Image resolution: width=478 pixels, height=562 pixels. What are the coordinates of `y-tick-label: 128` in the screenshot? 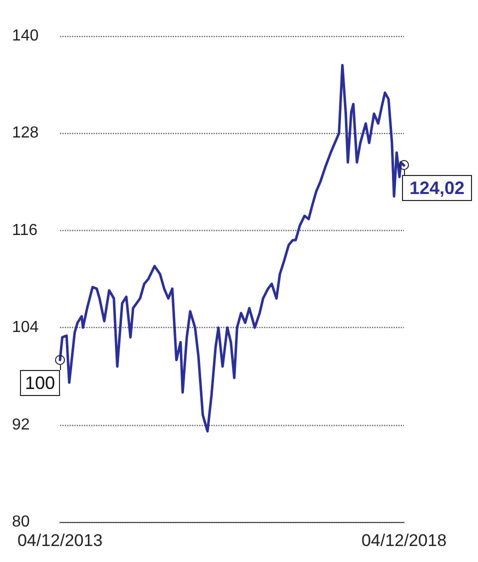 It's located at (25, 133).